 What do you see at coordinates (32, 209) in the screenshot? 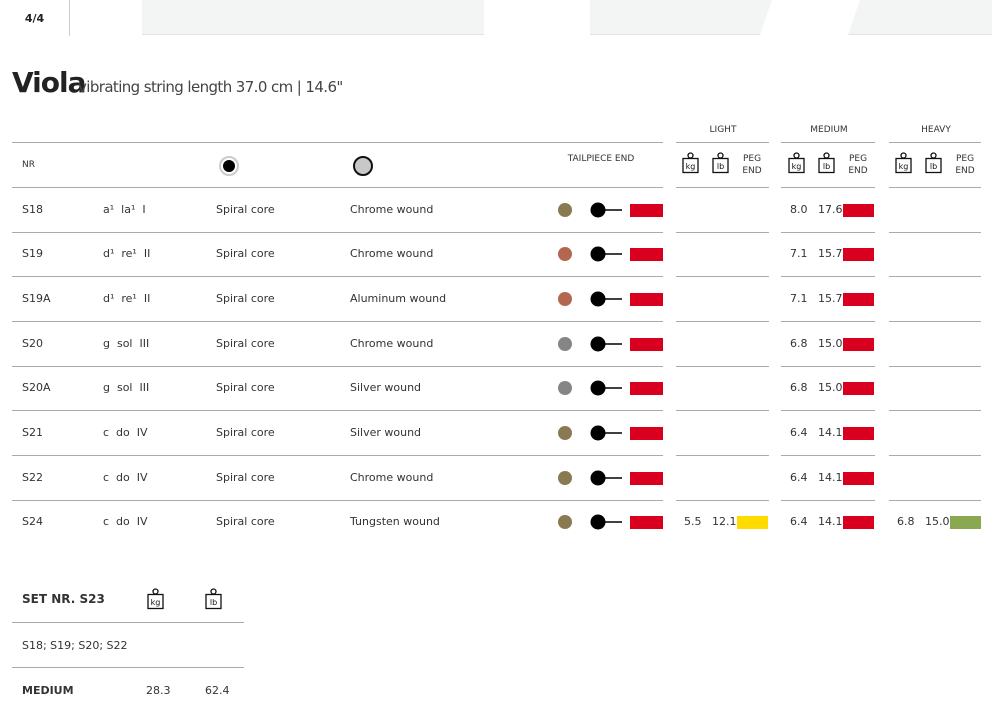
I see `string-number: S18` at bounding box center [32, 209].